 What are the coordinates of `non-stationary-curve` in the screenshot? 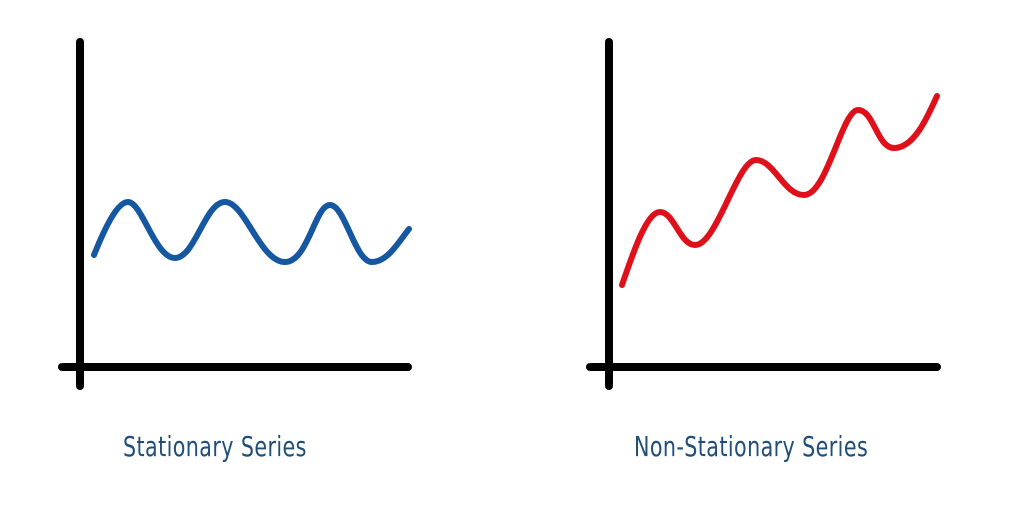 It's located at (779, 190).